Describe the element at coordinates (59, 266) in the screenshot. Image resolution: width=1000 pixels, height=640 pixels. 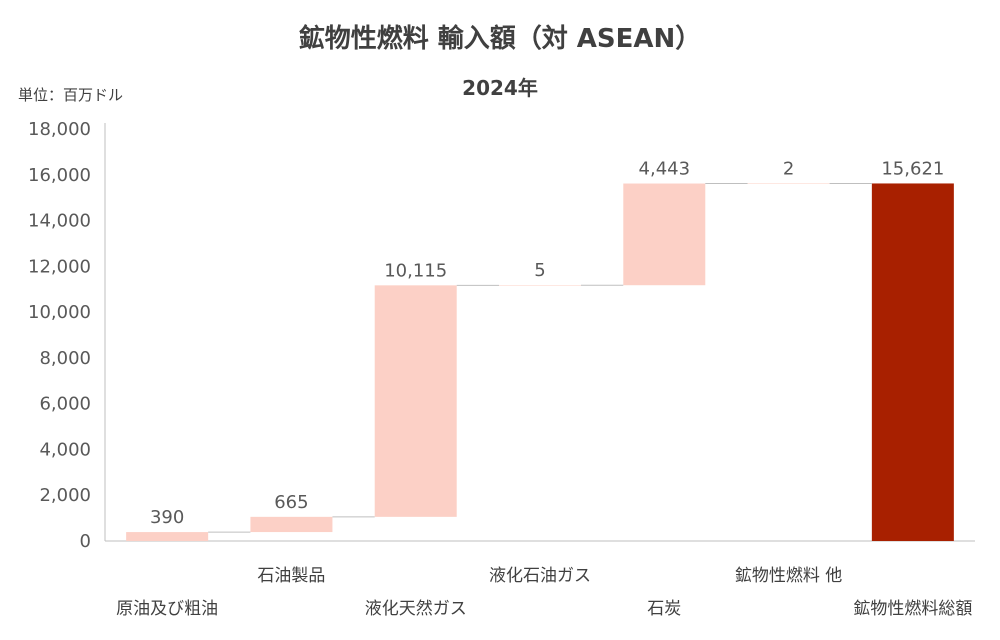
I see `y-tick-label: 12,000` at that location.